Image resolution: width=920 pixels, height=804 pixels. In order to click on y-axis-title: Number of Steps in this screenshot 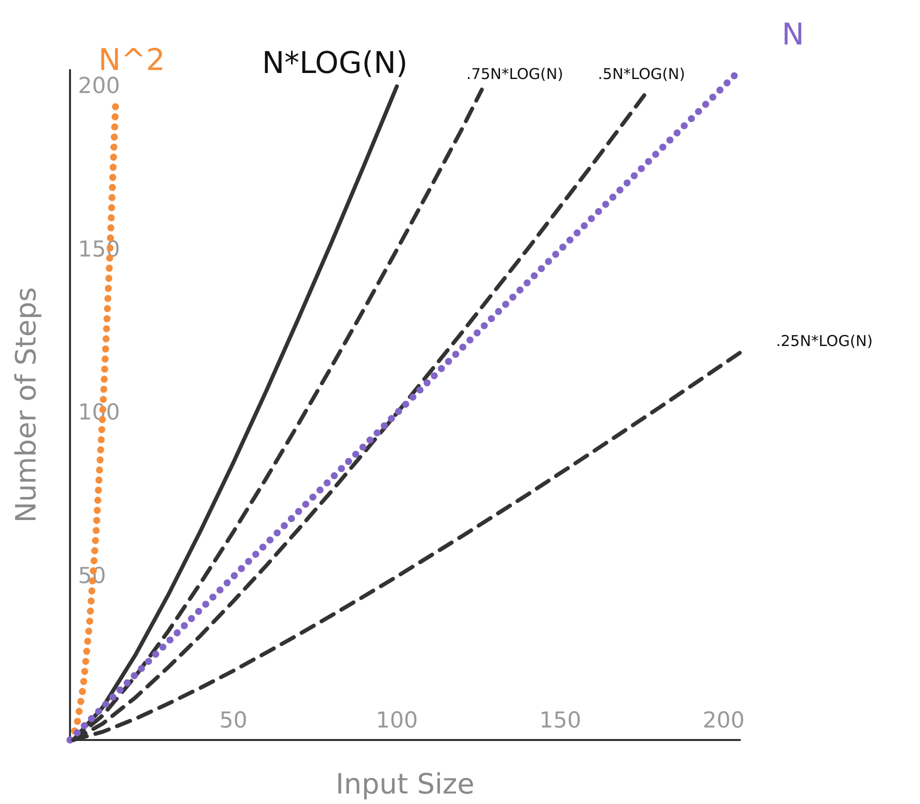, I will do `click(26, 405)`.